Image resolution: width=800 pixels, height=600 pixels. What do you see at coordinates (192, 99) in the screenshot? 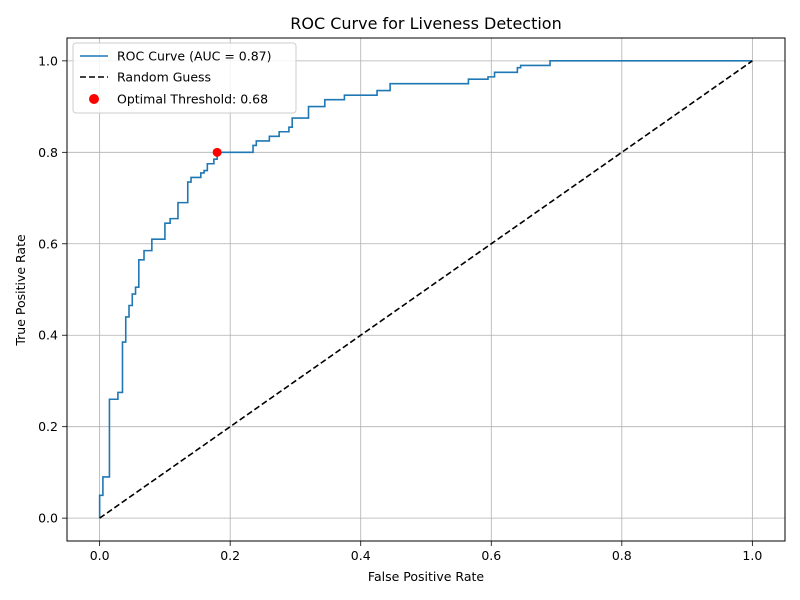
I see `legend-optimal-label: Optimal Threshold: 0.68` at bounding box center [192, 99].